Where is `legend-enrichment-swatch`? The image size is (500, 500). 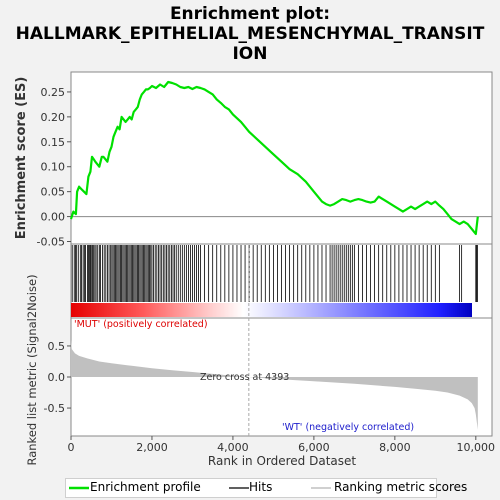 legend-enrichment-swatch is located at coordinates (79, 488).